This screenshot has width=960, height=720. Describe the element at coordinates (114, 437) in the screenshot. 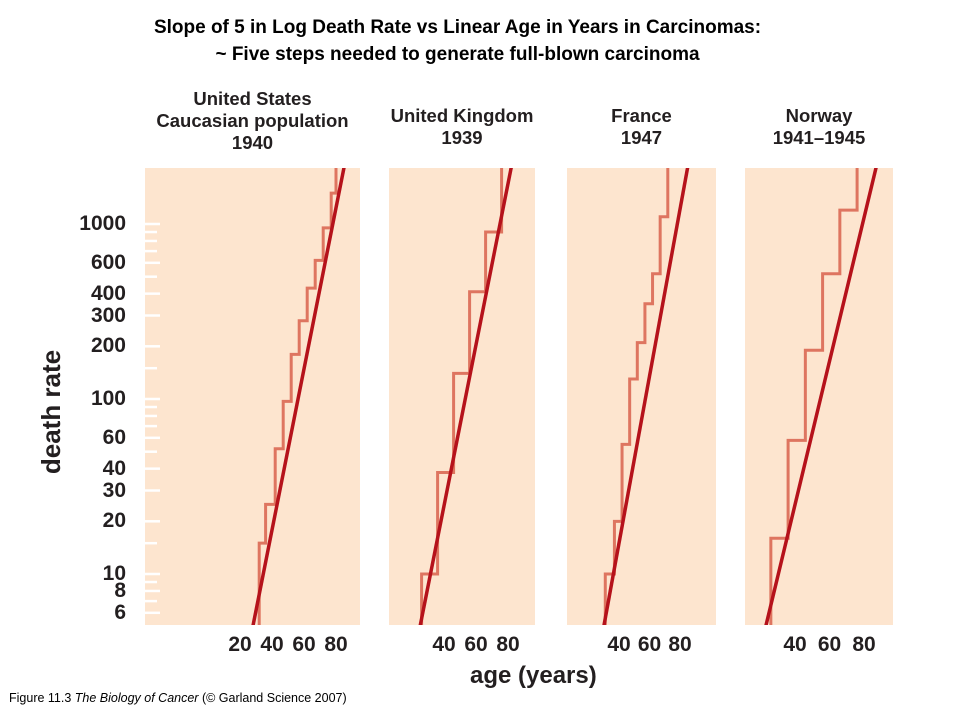

I see `y-tick-label: 60` at that location.